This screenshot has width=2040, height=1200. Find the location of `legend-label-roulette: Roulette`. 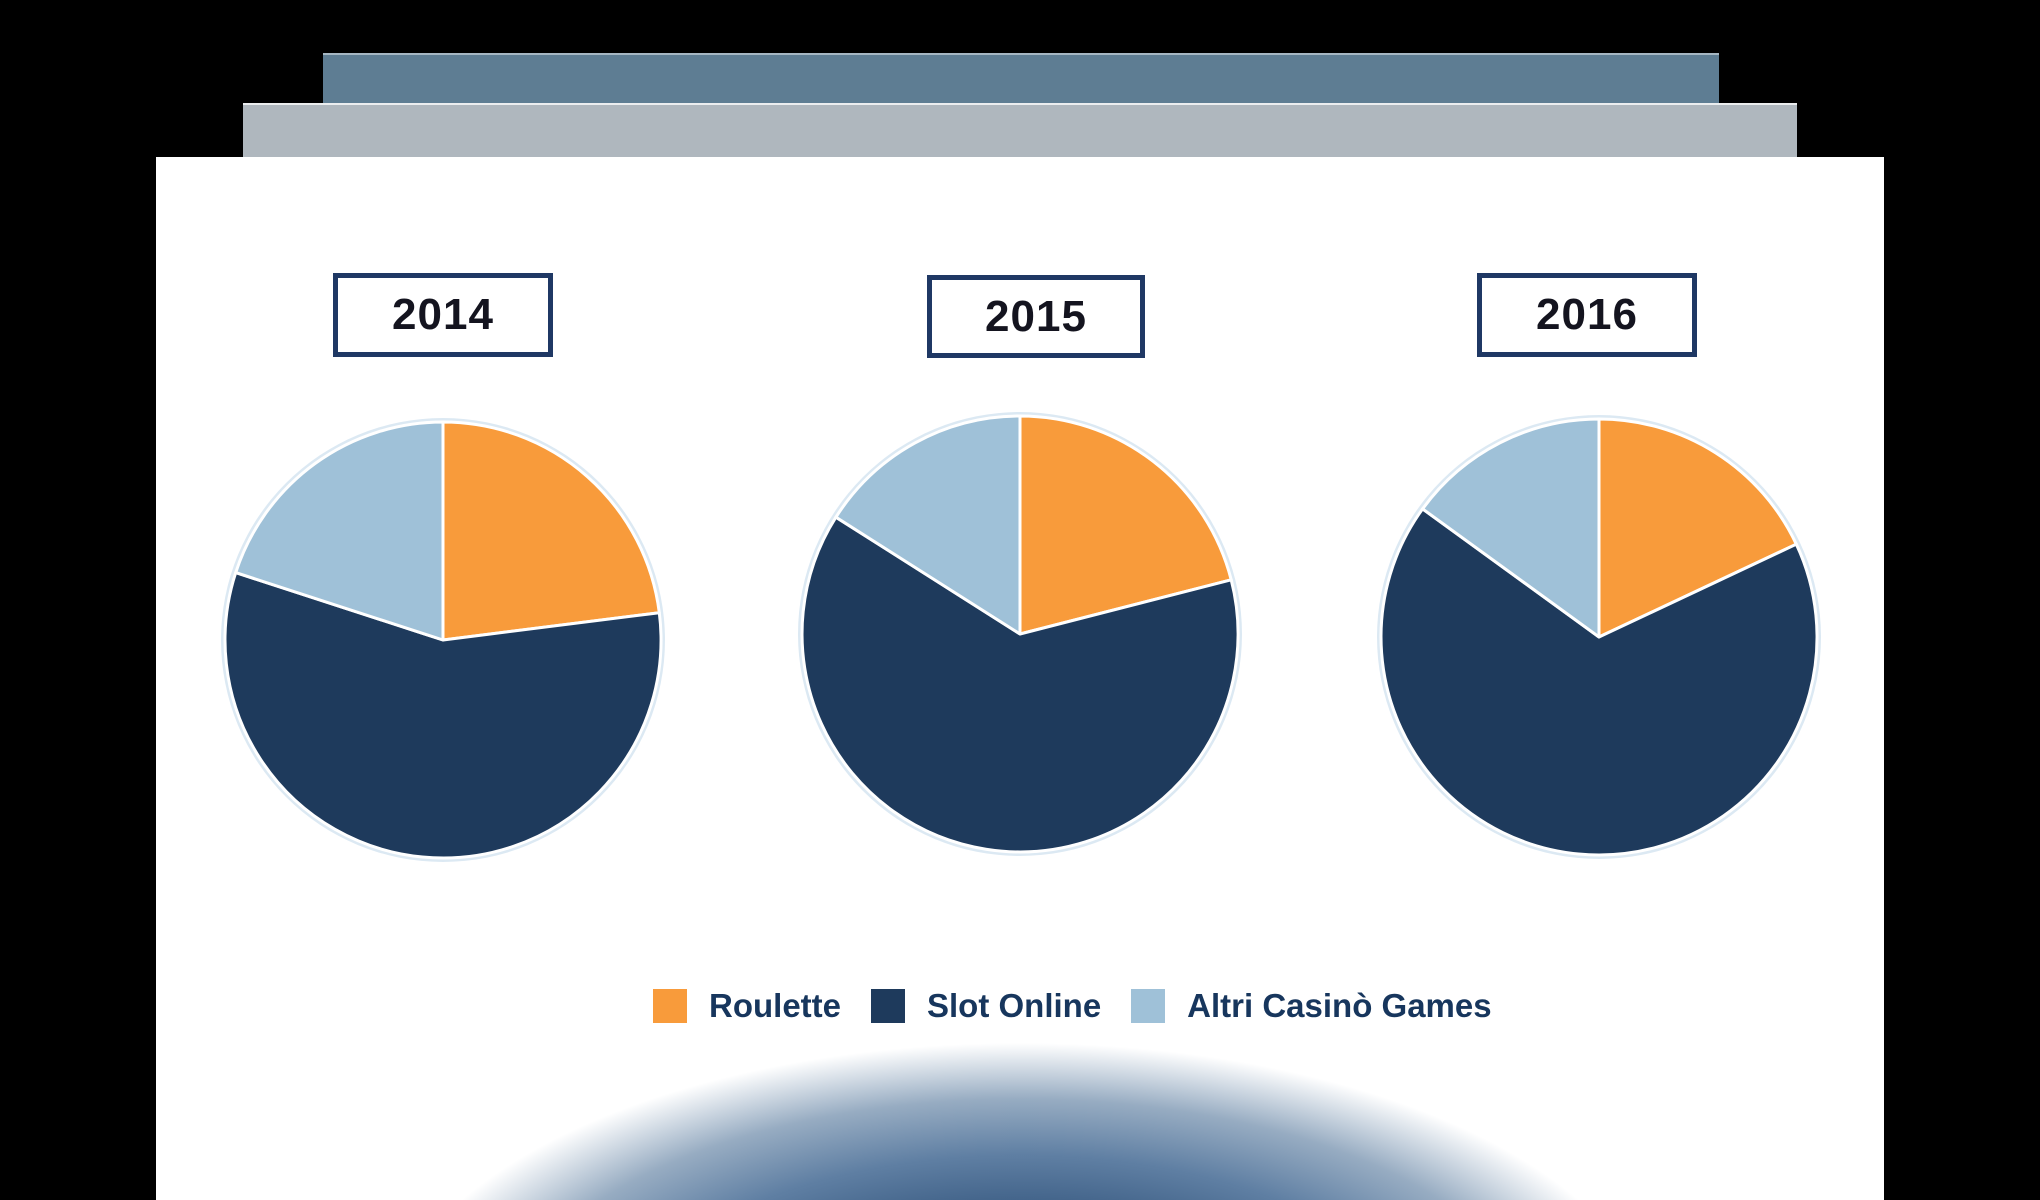

legend-label-roulette: Roulette is located at coordinates (775, 1005).